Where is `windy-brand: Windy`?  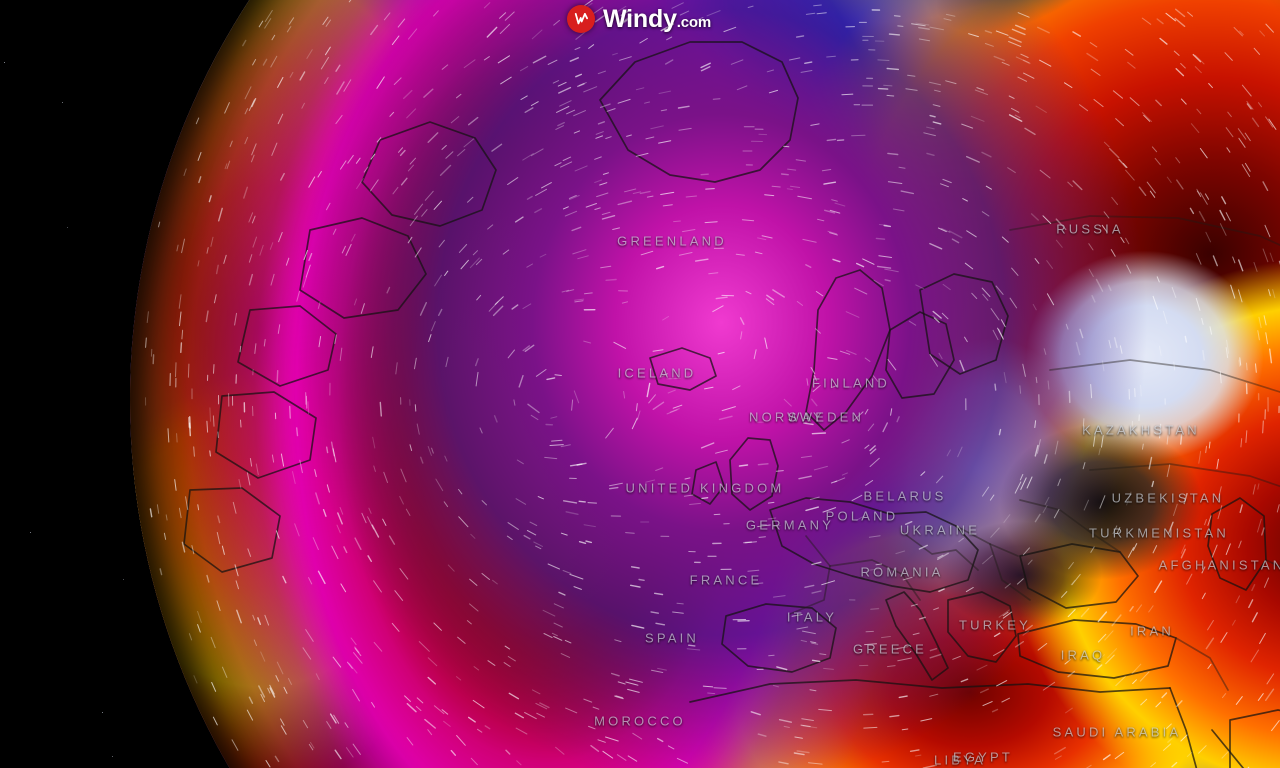 windy-brand: Windy is located at coordinates (640, 18).